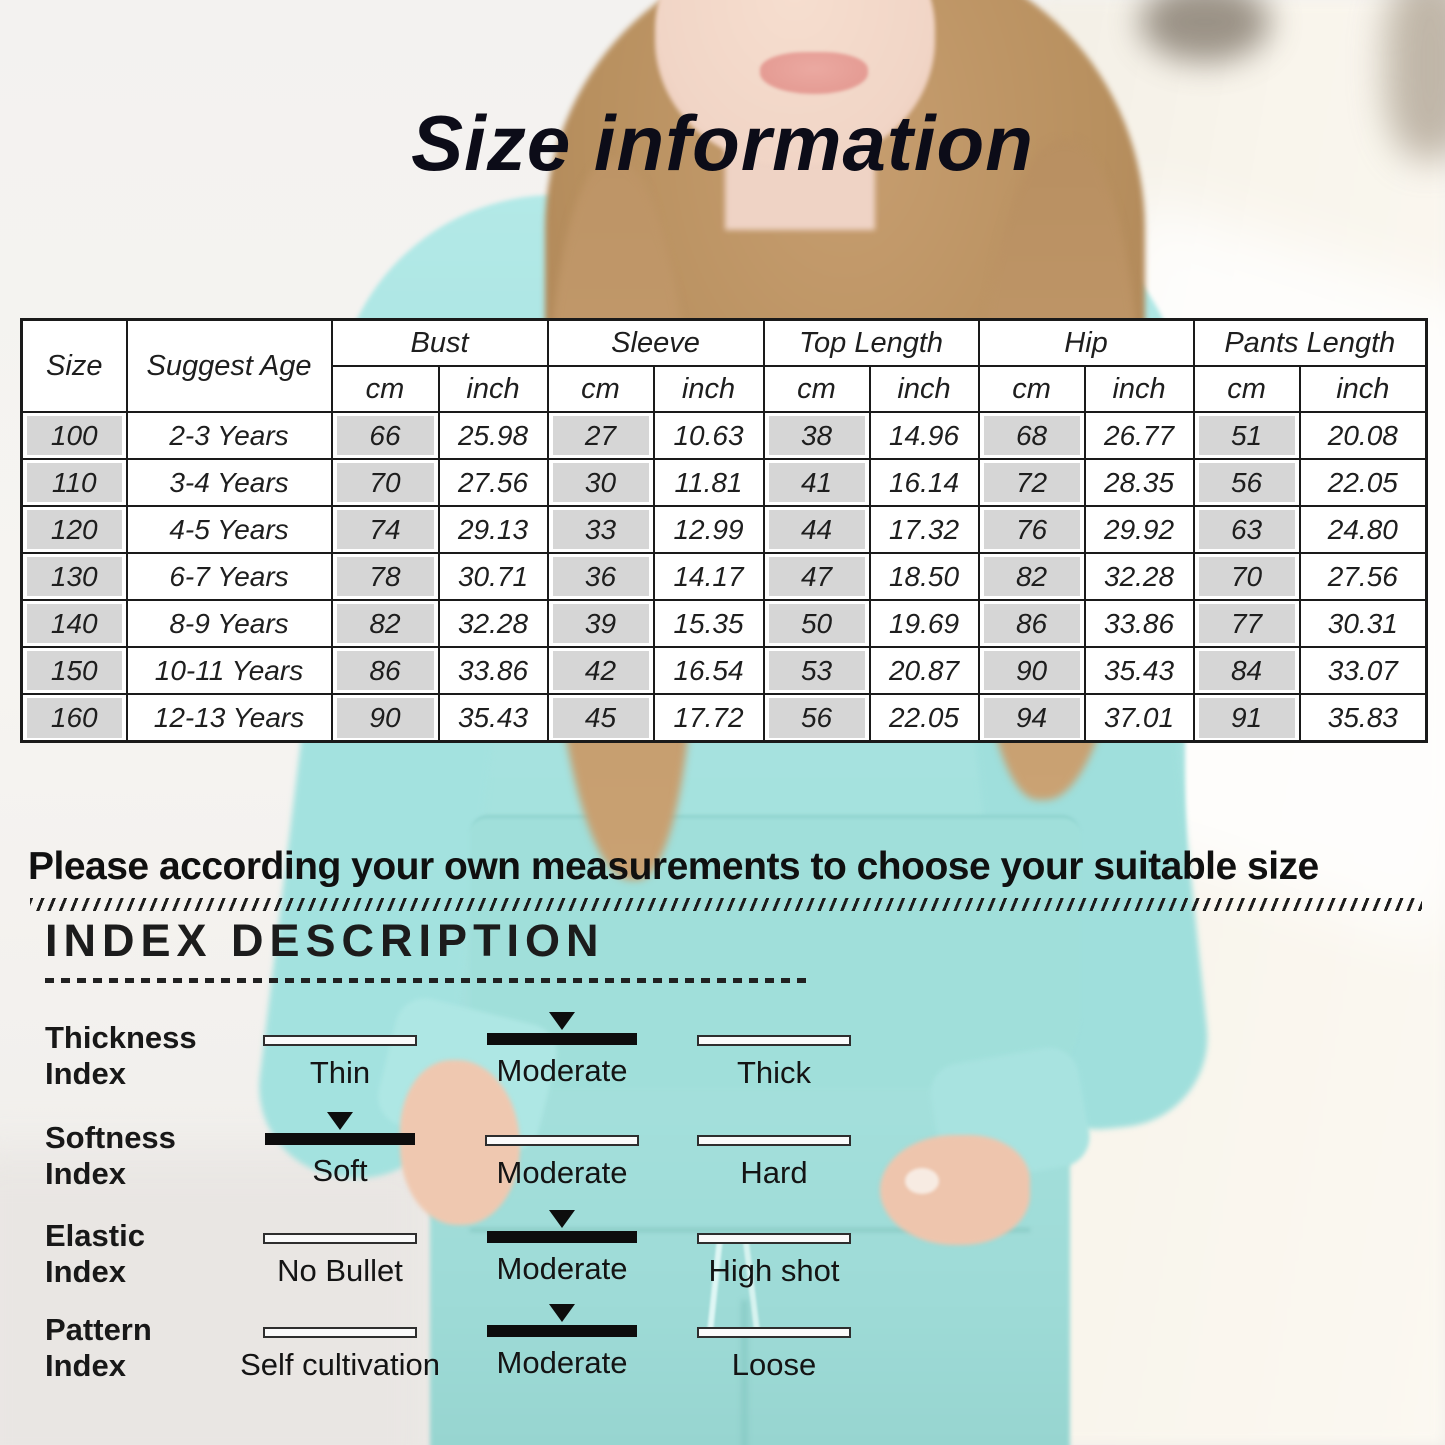 The height and width of the screenshot is (1445, 1445). What do you see at coordinates (722, 143) in the screenshot?
I see `page-title: Size information` at bounding box center [722, 143].